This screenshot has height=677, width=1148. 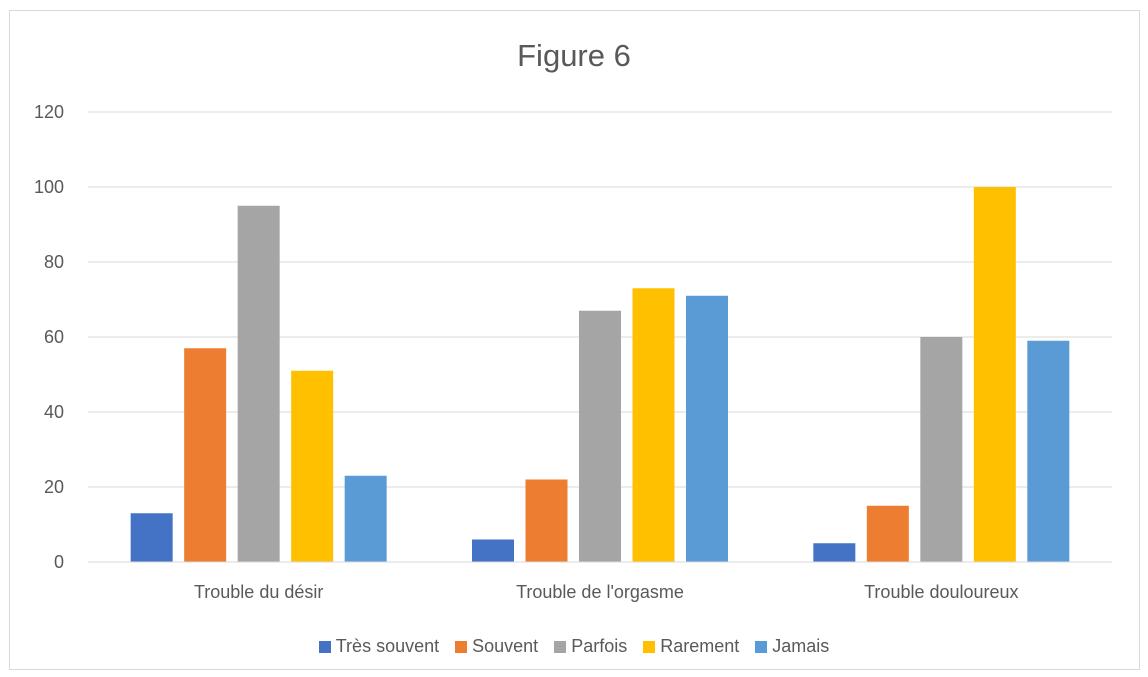 I want to click on y-tick-label: 20, so click(x=54, y=487).